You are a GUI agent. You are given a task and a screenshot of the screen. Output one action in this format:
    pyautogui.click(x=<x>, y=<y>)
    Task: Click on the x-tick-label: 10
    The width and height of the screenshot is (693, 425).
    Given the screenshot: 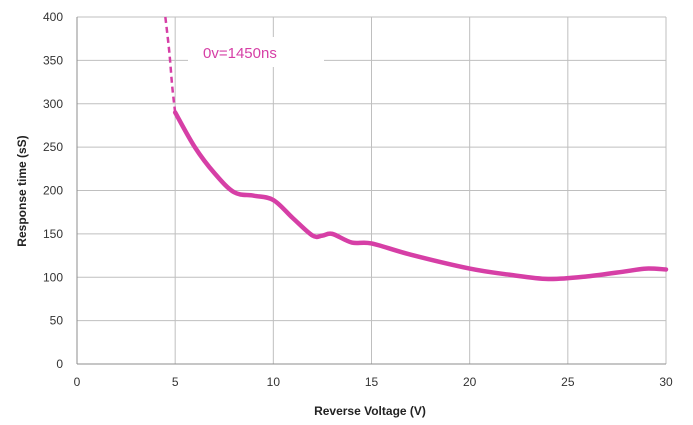 What is the action you would take?
    pyautogui.click(x=274, y=382)
    